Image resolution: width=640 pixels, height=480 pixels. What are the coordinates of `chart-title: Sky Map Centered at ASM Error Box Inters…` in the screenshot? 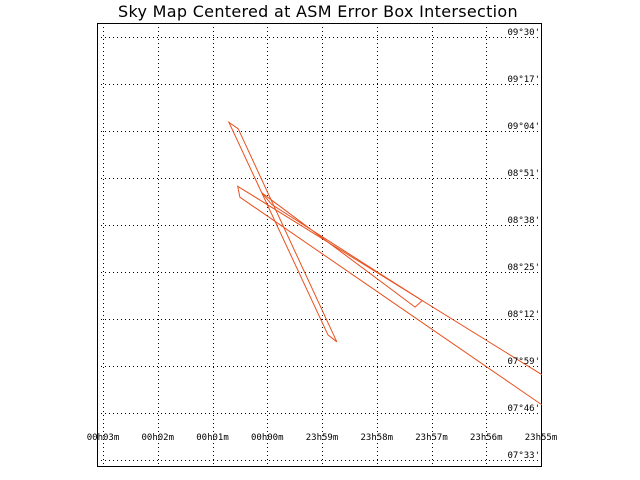 It's located at (318, 11).